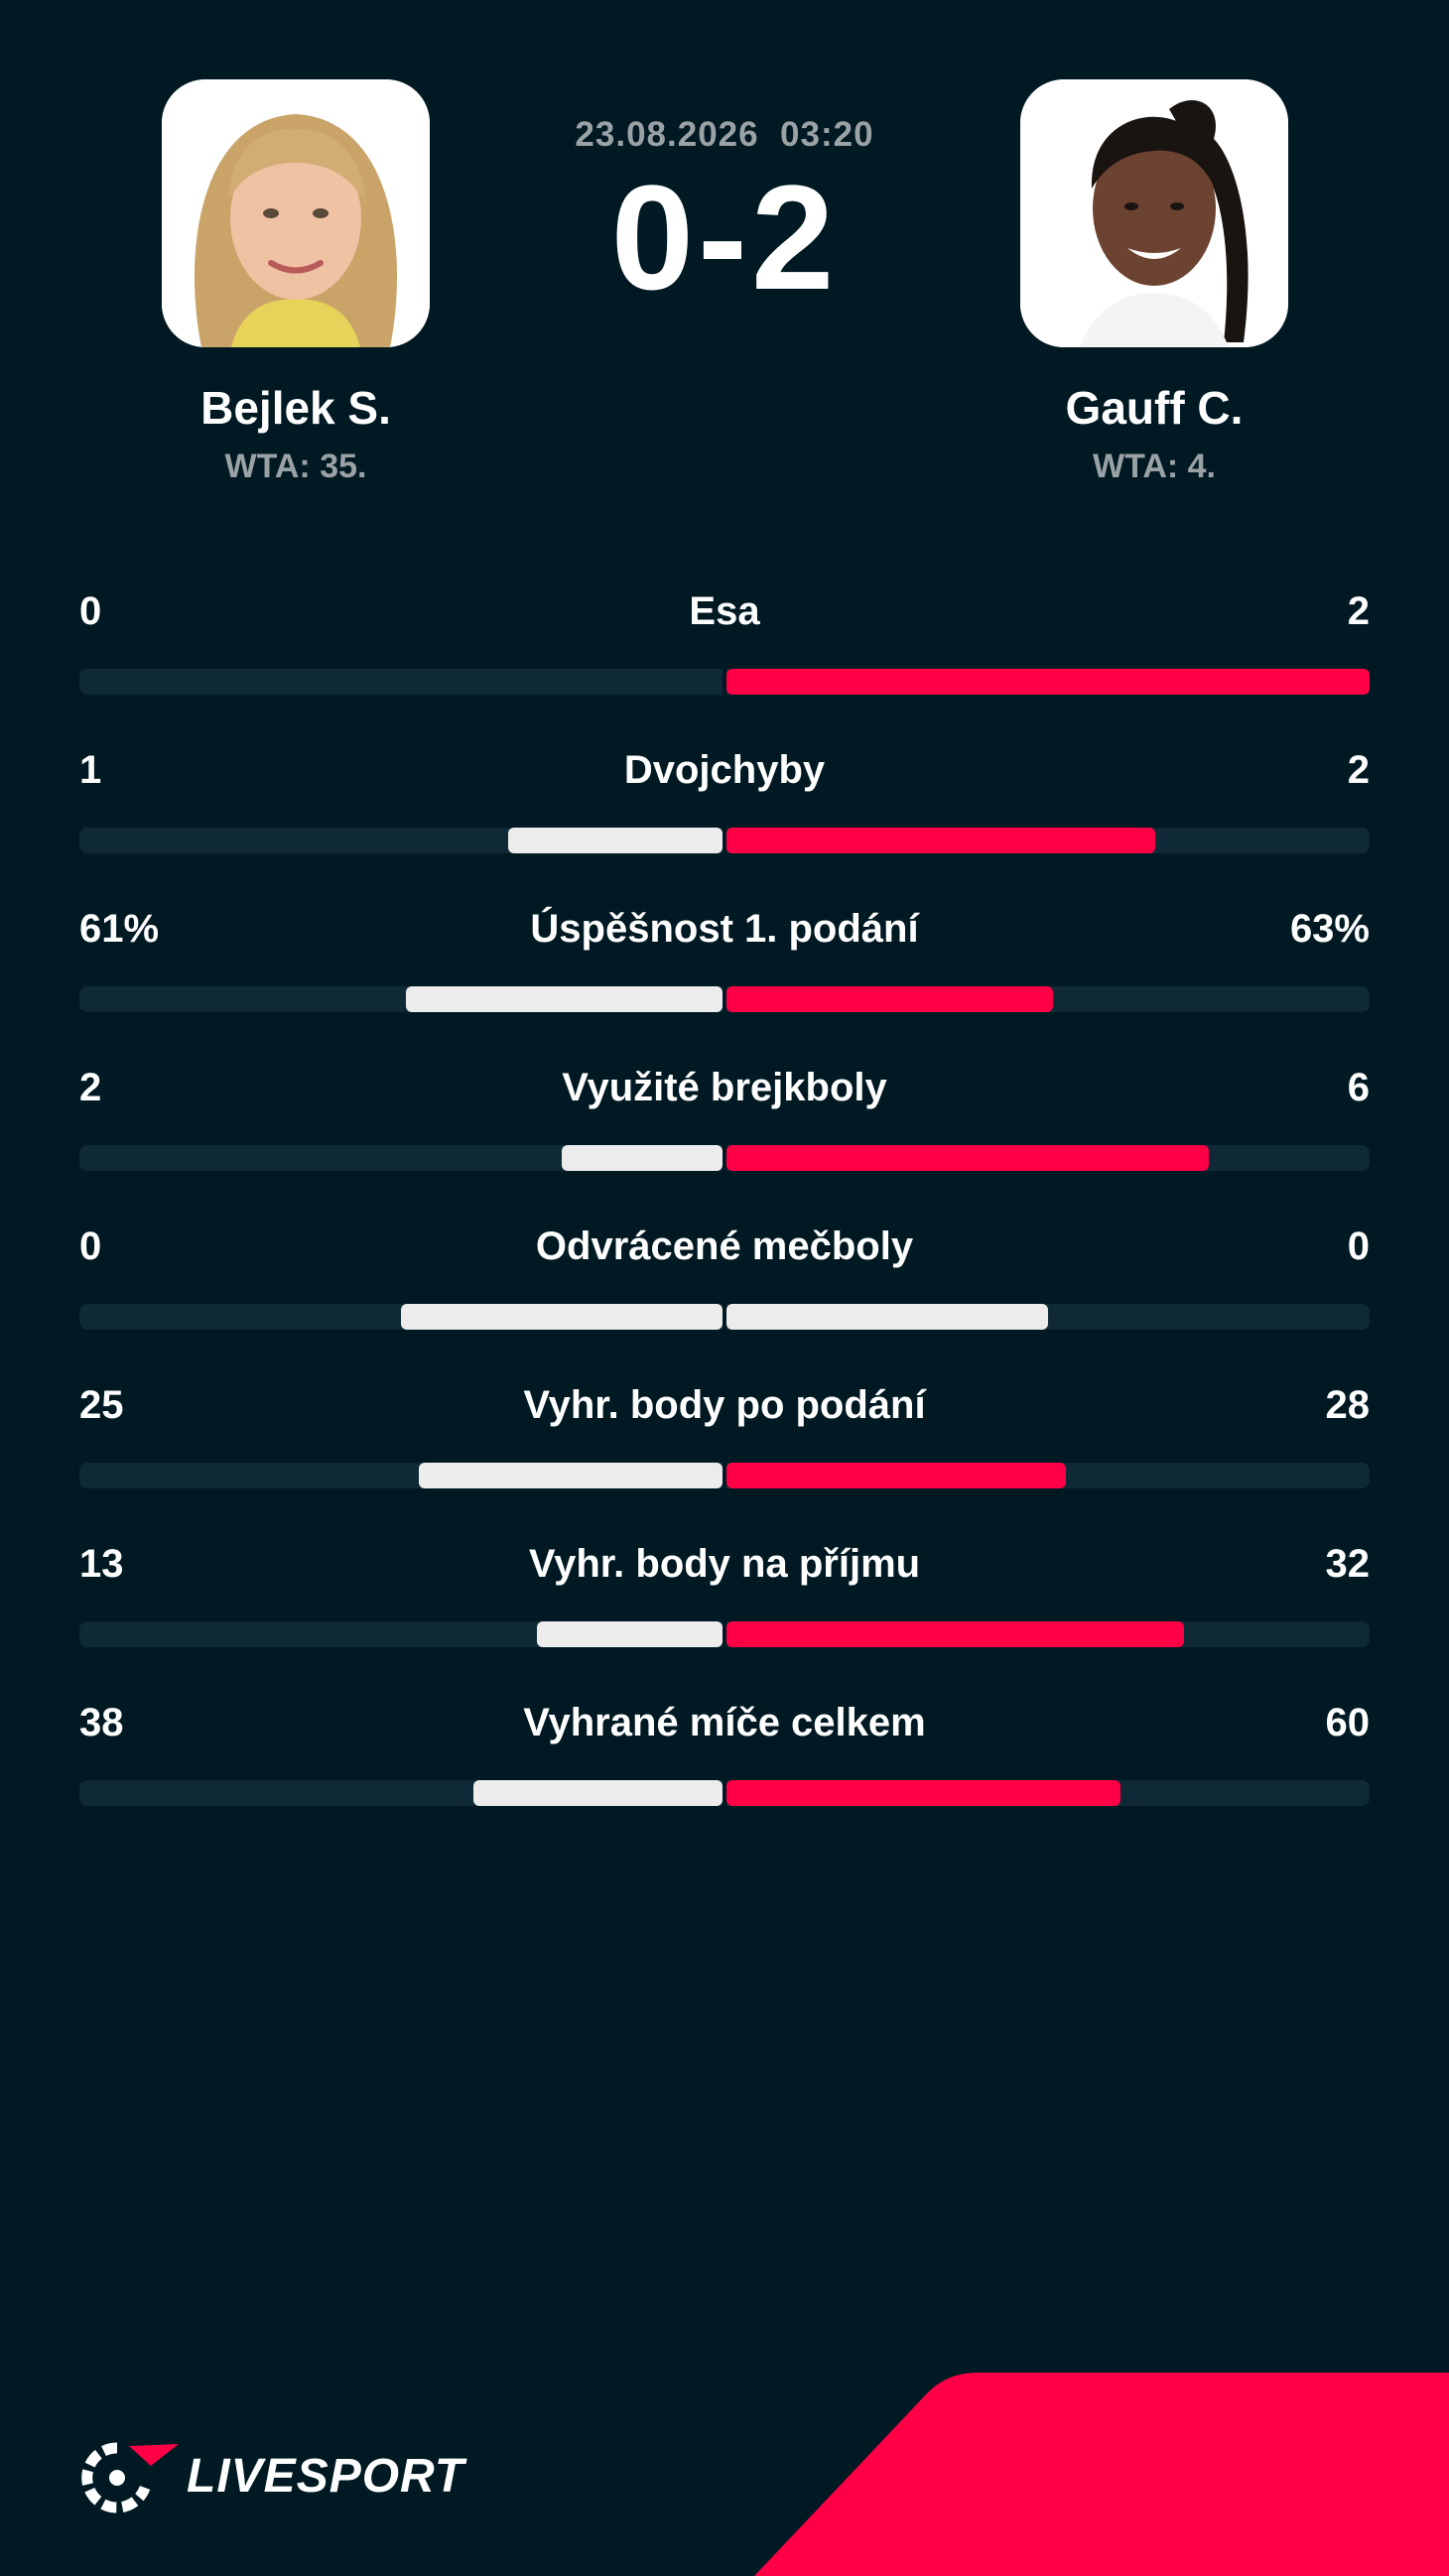 The height and width of the screenshot is (2576, 1449). Describe the element at coordinates (1348, 1723) in the screenshot. I see `stat-away-value: 60` at that location.